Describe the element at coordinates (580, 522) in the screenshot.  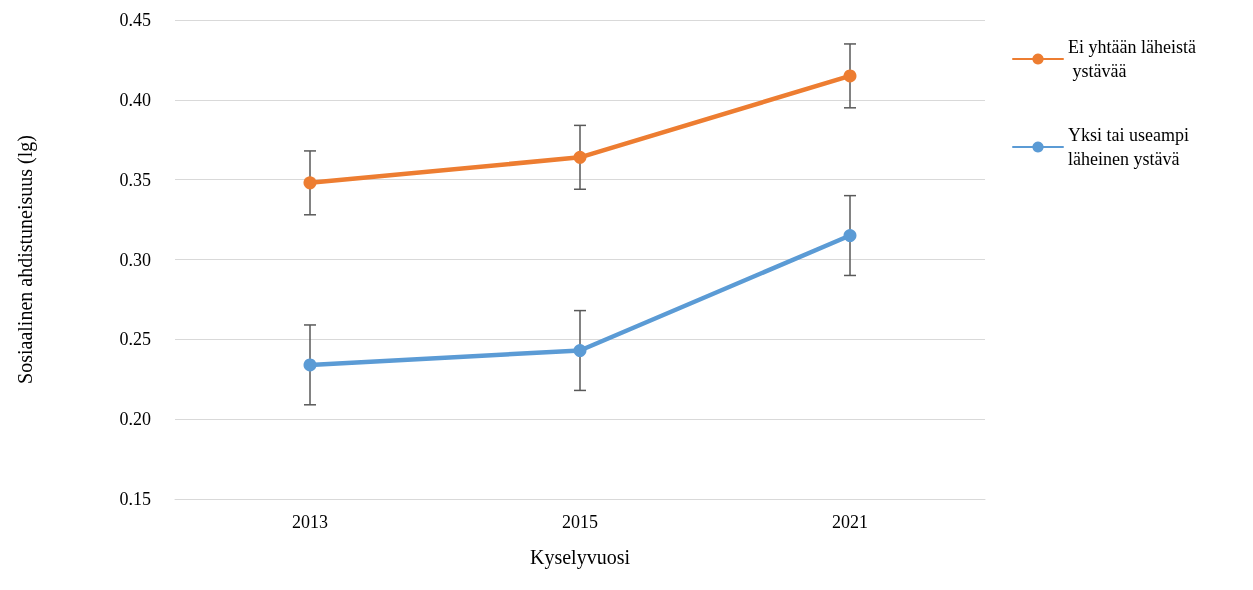
I see `x-tick-label: 2015` at that location.